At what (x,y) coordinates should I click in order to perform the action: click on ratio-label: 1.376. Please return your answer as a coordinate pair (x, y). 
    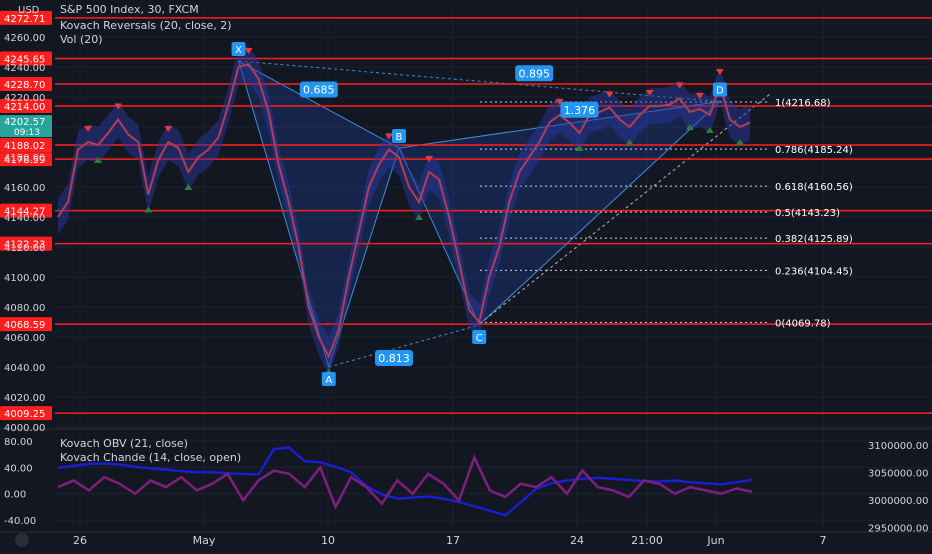
    Looking at the image, I should click on (580, 110).